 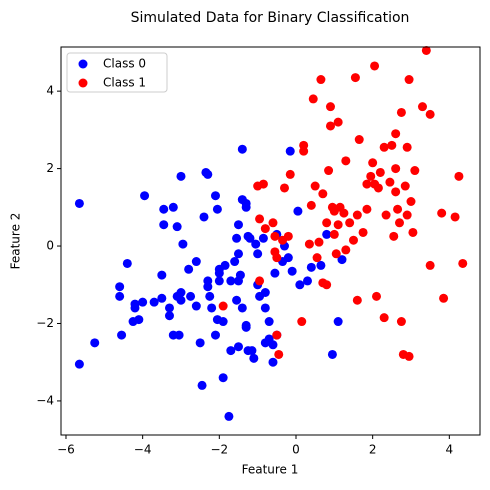 I want to click on y-tick-label: −4, so click(x=45, y=400).